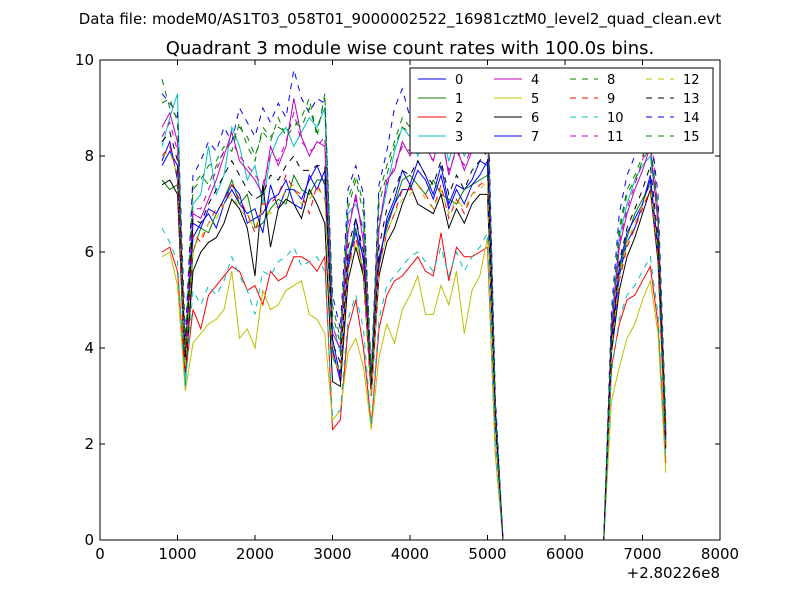 This screenshot has width=800, height=600. I want to click on x-tick-label: 5000, so click(487, 554).